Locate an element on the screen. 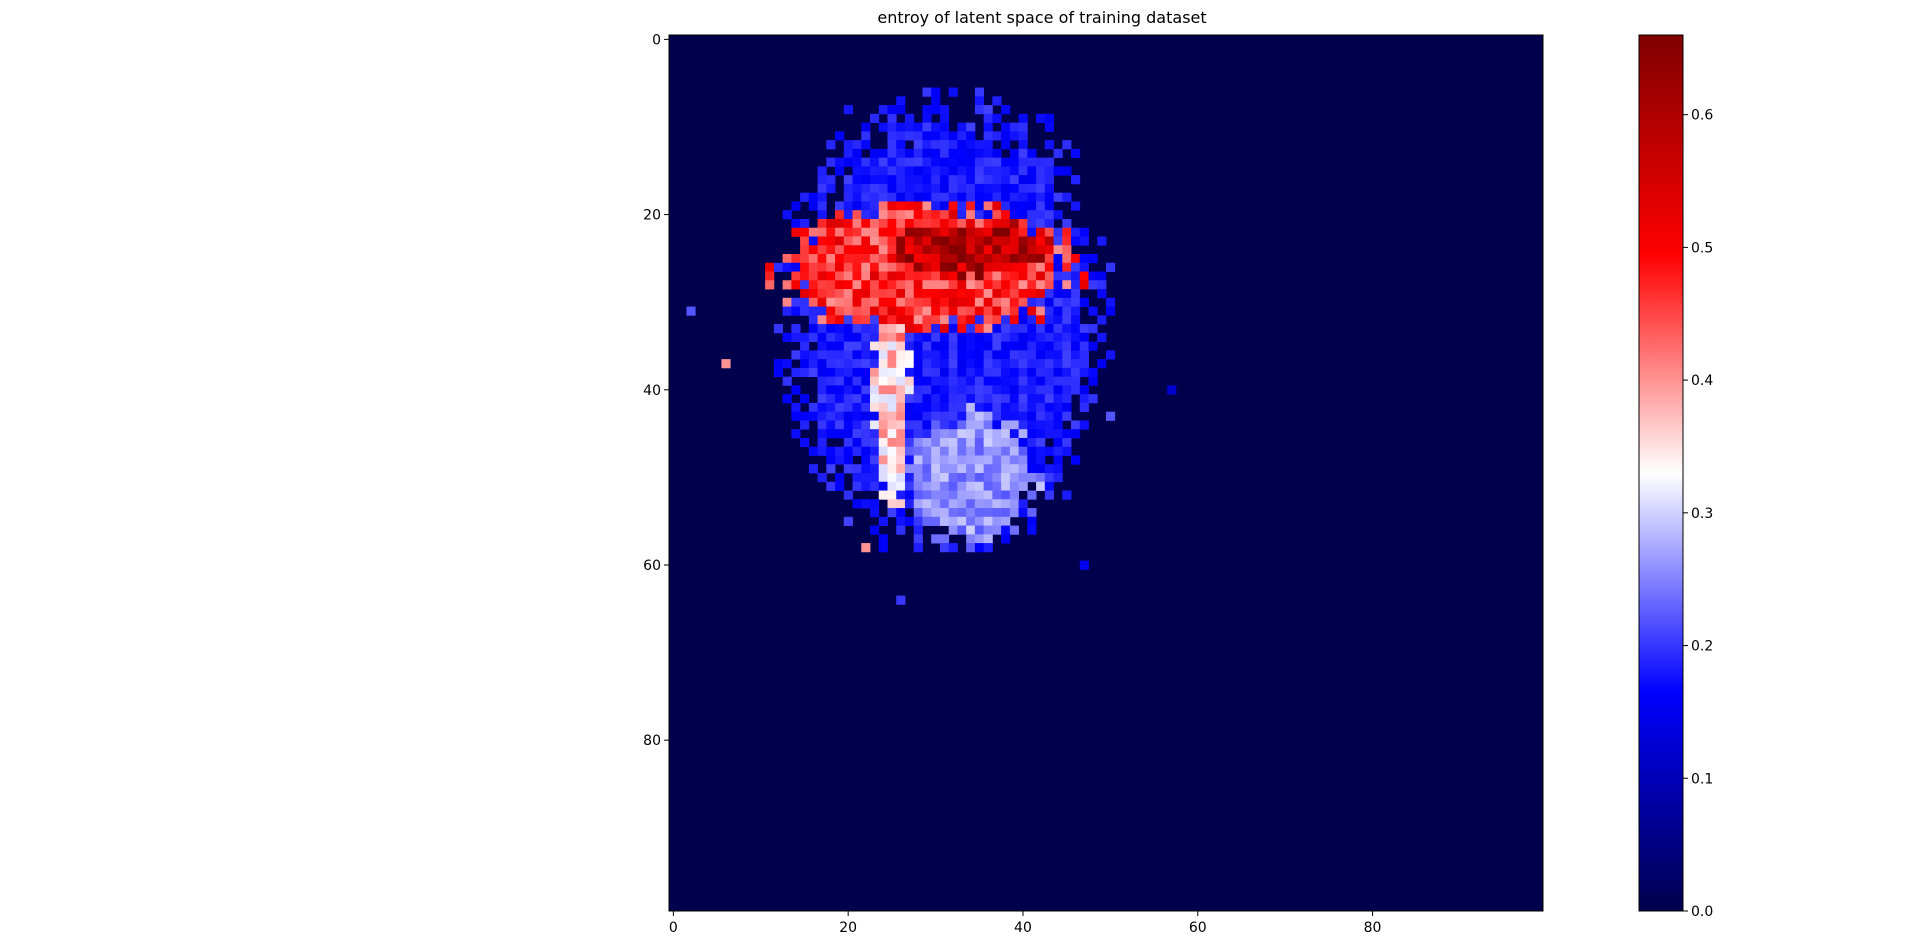  x-tick-label: 20 is located at coordinates (848, 928).